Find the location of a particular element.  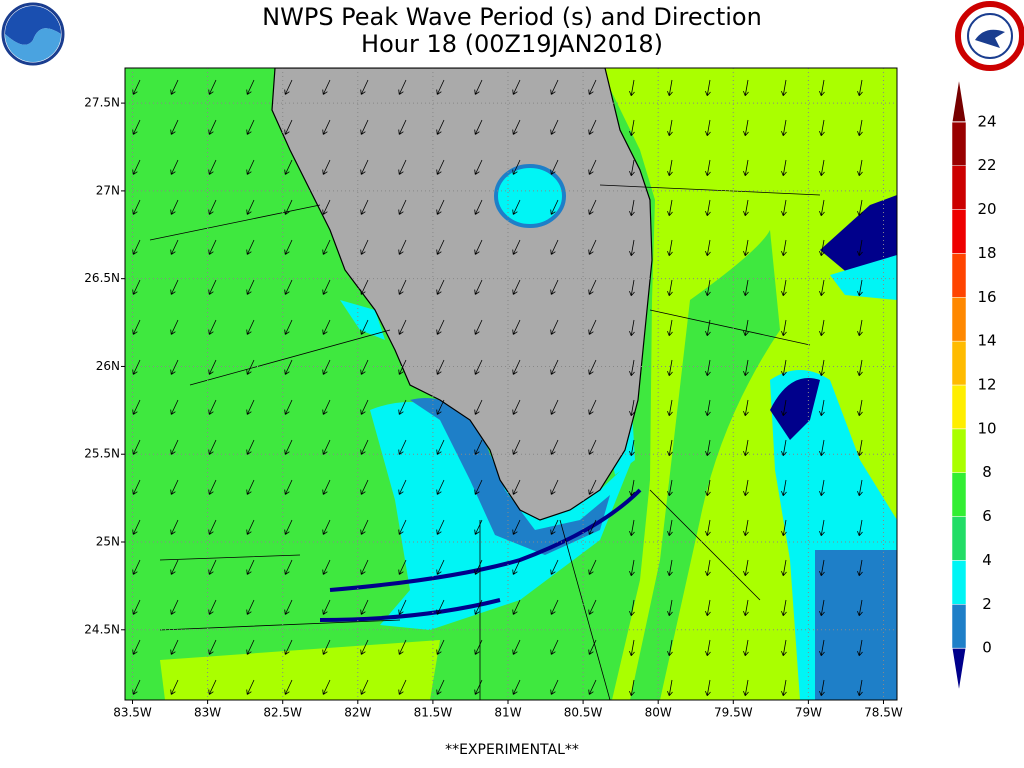

lon-tick-label: 81W is located at coordinates (507, 713).